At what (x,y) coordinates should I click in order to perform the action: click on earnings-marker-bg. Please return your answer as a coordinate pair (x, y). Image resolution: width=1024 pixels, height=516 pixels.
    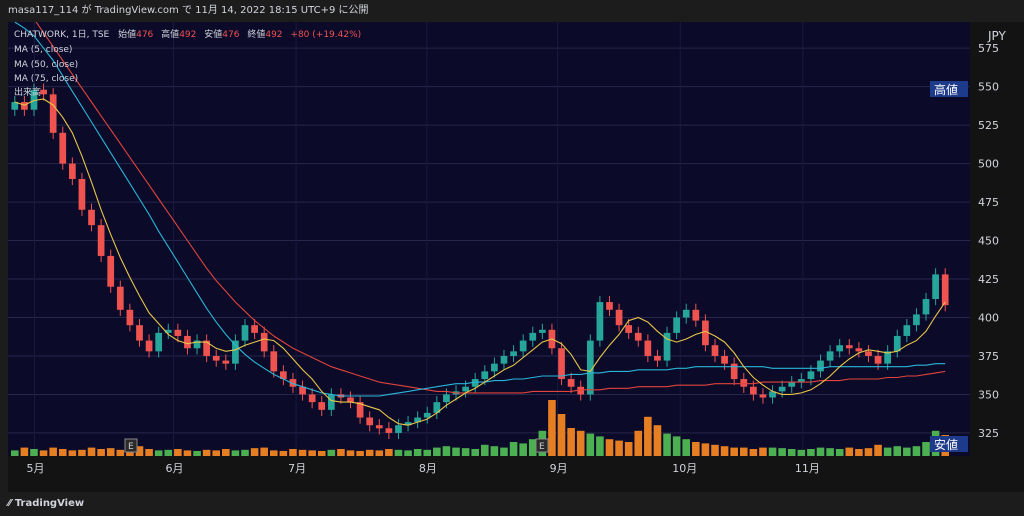
    Looking at the image, I should click on (131, 445).